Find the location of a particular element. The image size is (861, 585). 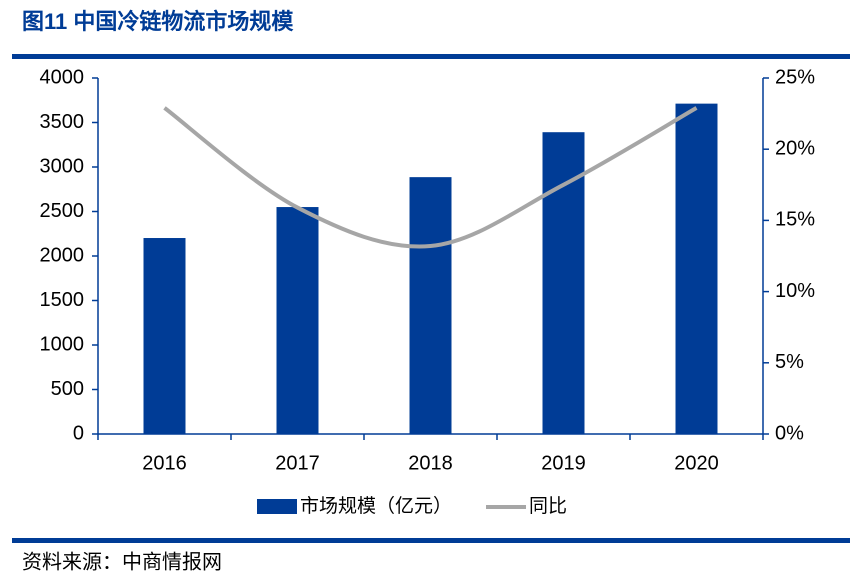

y2-tick-label: 0% is located at coordinates (789, 433).